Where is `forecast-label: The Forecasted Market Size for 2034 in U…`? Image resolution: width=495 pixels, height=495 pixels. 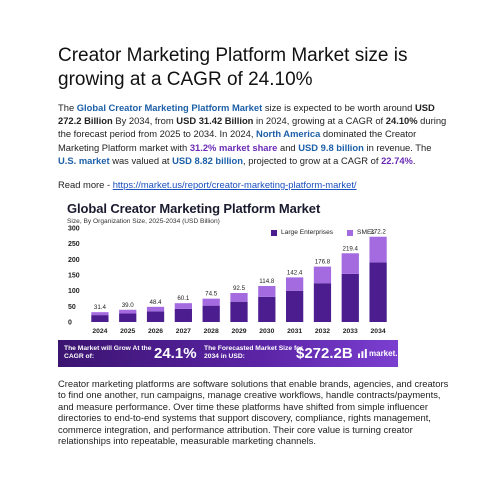 forecast-label: The Forecasted Market Size for 2034 in U… is located at coordinates (253, 352).